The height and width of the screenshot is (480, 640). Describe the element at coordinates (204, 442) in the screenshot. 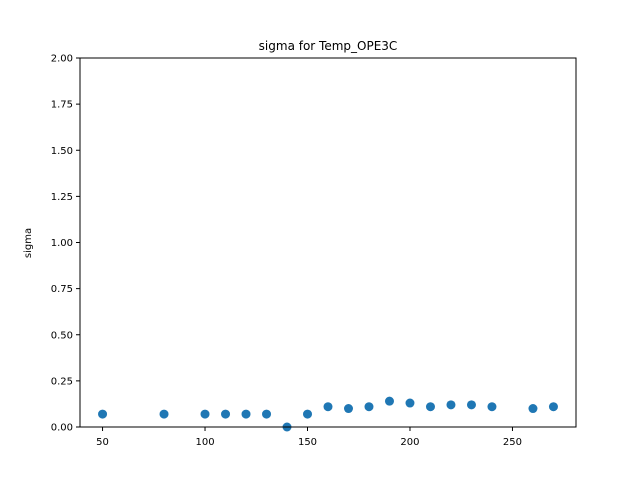

I see `x-tick-label: 100` at that location.